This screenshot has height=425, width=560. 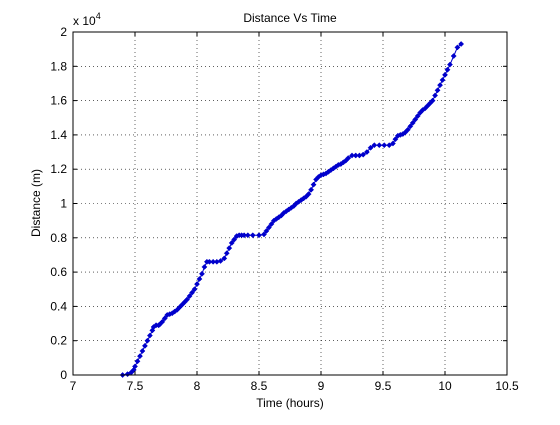 I want to click on y-exponent-base: x 10, so click(x=84, y=21).